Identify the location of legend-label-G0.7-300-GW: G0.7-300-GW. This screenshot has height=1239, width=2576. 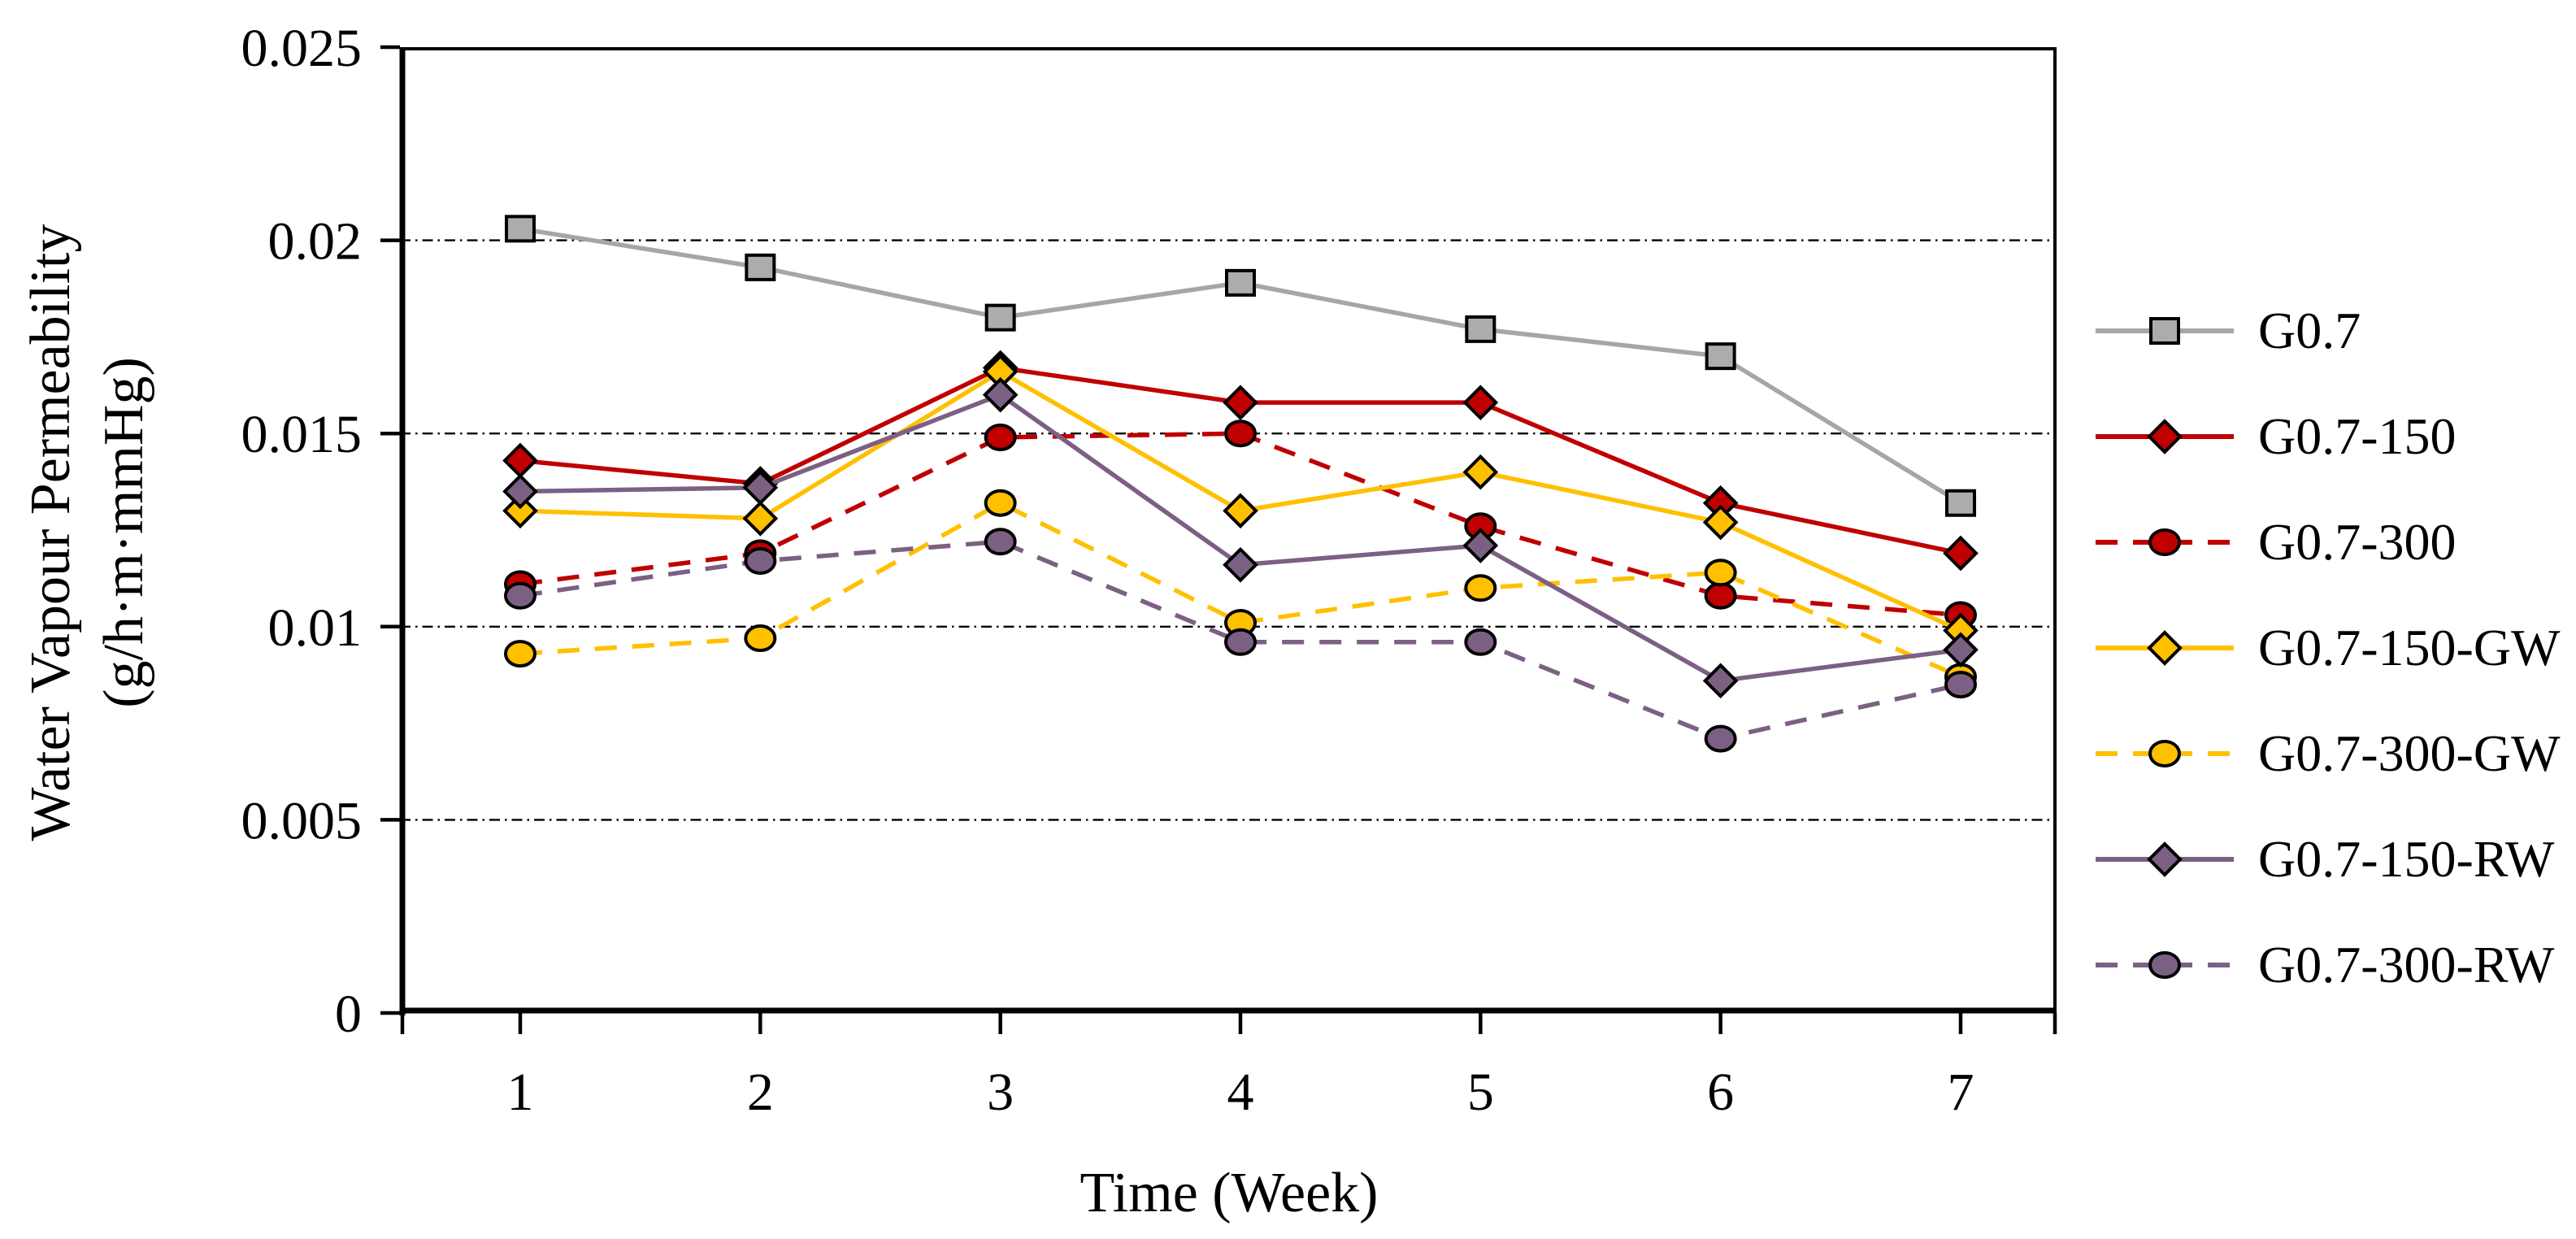
(2409, 753).